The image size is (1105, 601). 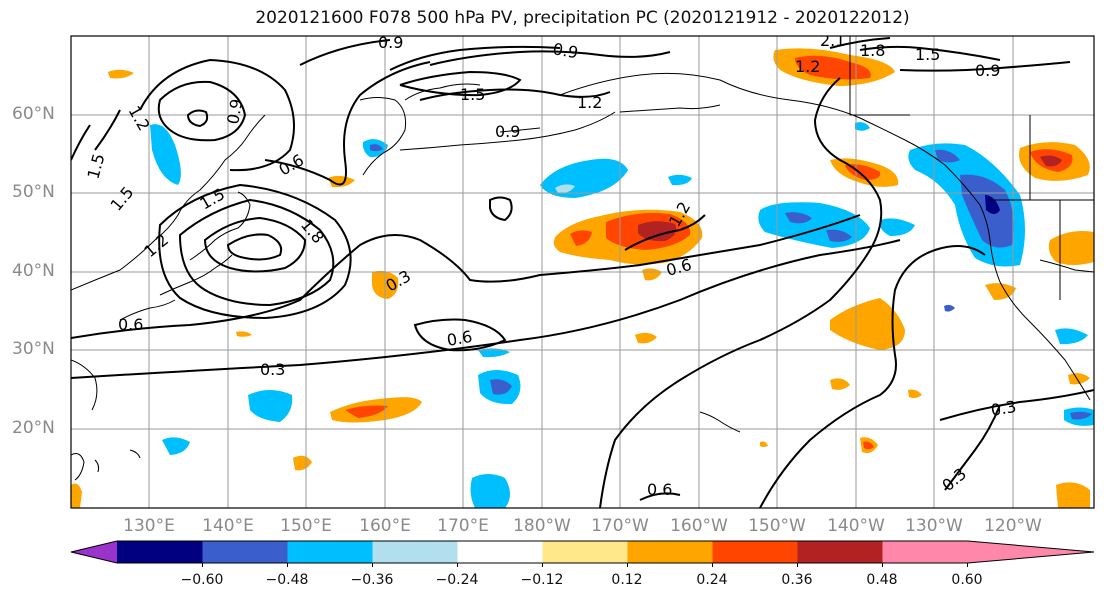 What do you see at coordinates (1030, 552) in the screenshot?
I see `colorbar-extend-high` at bounding box center [1030, 552].